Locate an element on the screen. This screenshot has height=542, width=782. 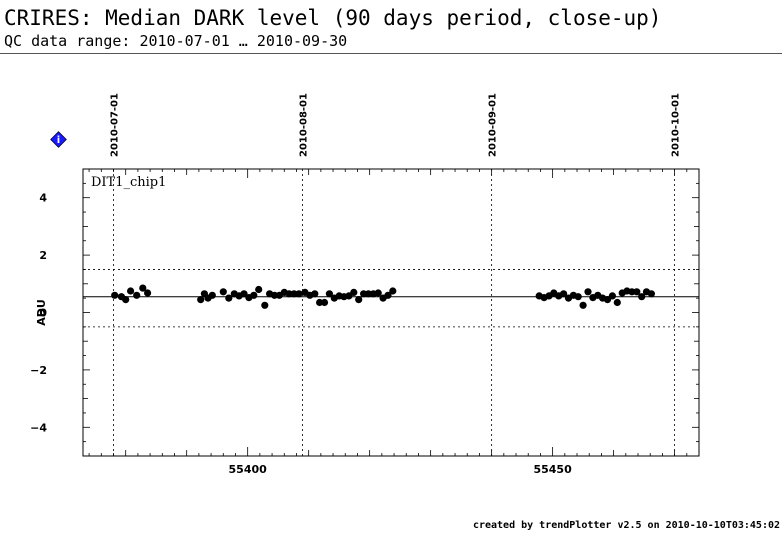
y-tick-label-3: 2 is located at coordinates (43, 255).